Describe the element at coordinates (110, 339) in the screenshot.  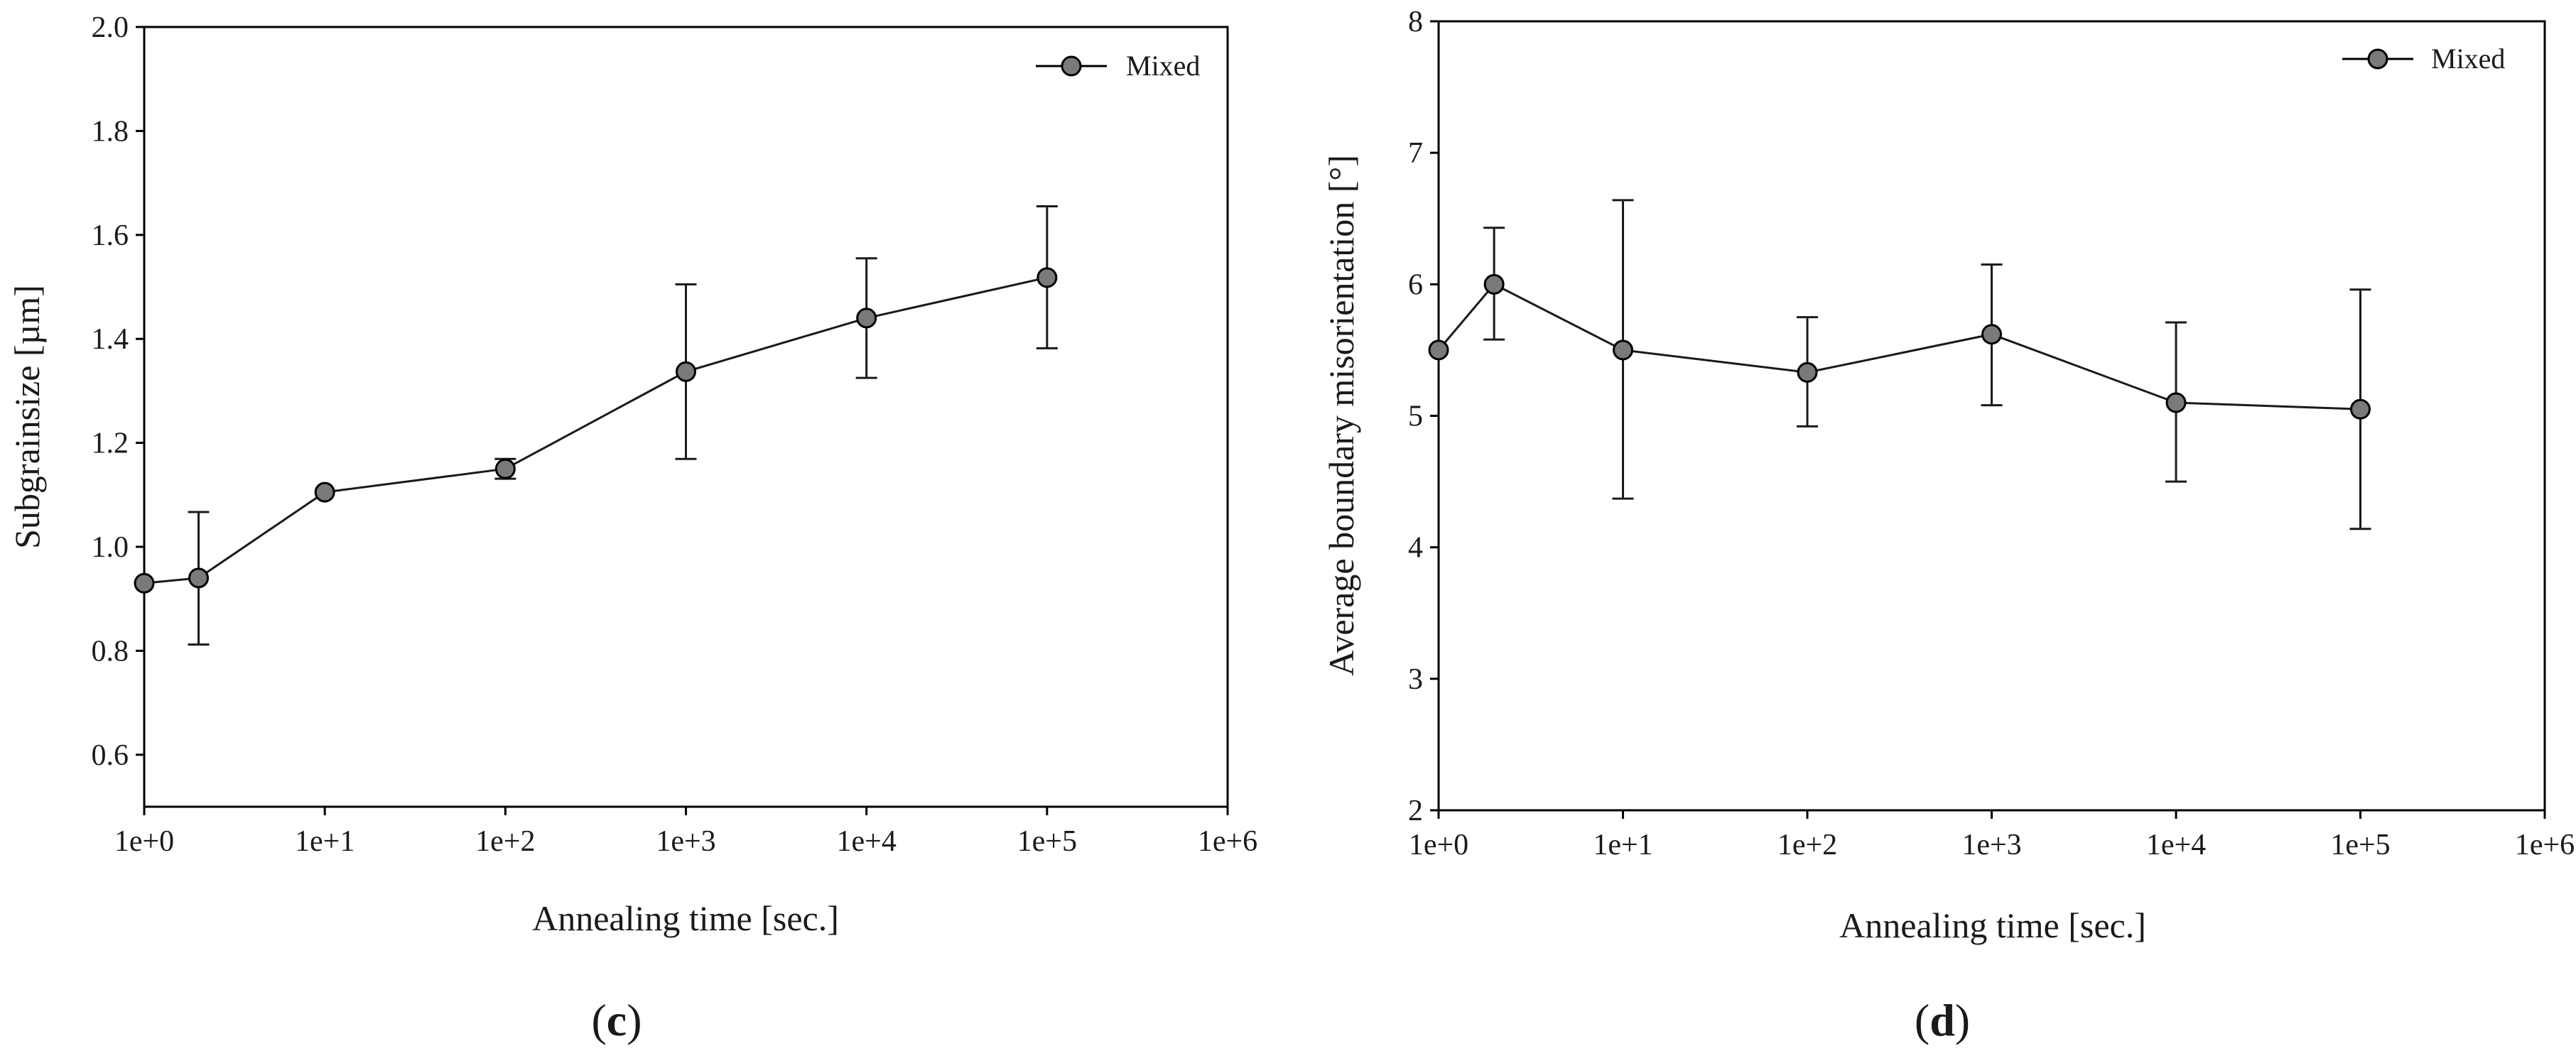
I see `y-tick-label: 1.4` at that location.